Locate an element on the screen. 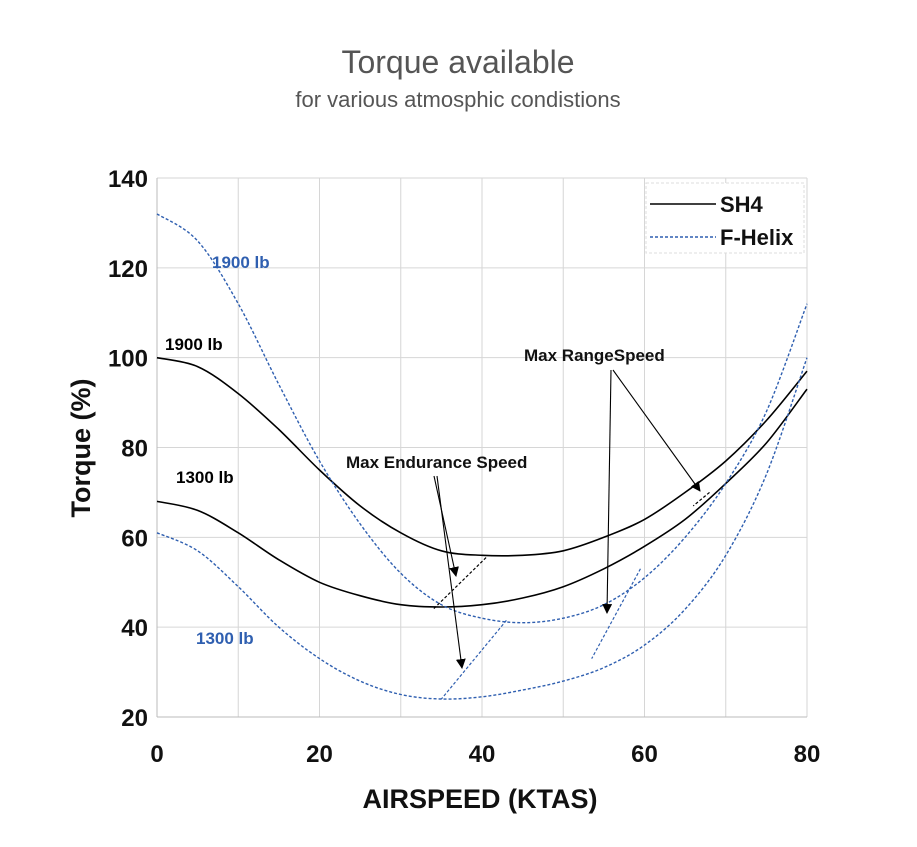  annotation-max-range-label: Max RangeSpeed is located at coordinates (594, 355).